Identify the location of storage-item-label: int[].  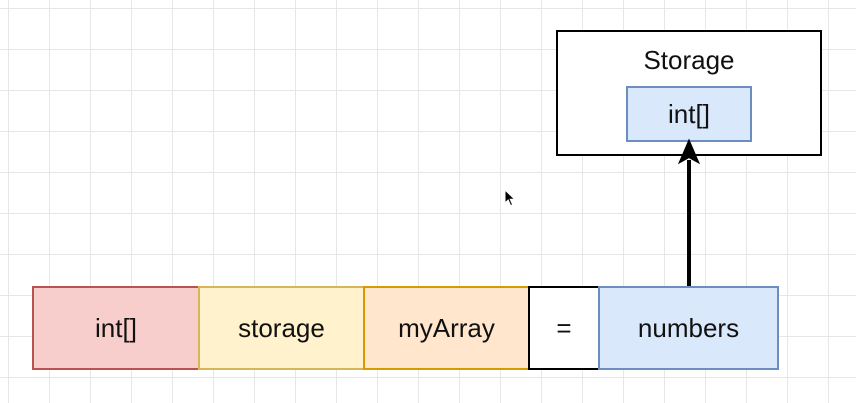
(689, 113).